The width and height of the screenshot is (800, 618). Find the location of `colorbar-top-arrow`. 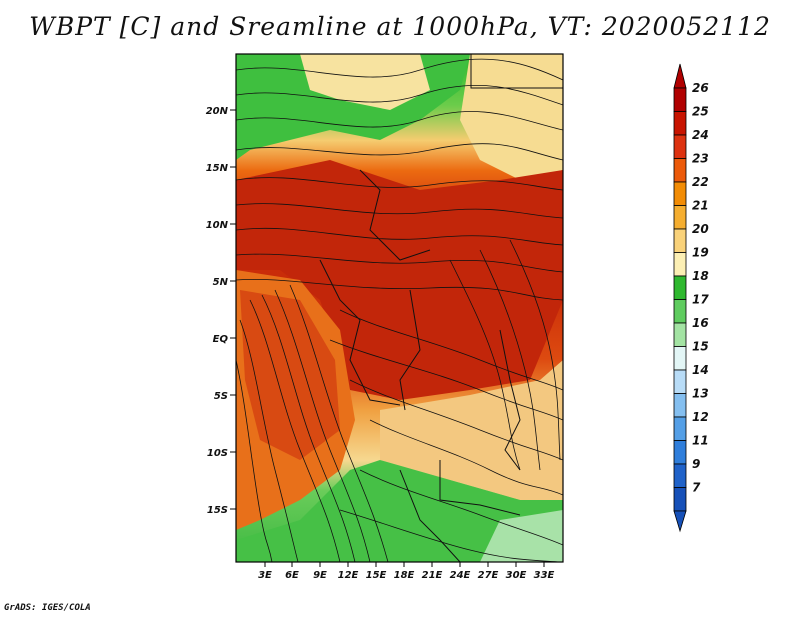

colorbar-top-arrow is located at coordinates (680, 76).